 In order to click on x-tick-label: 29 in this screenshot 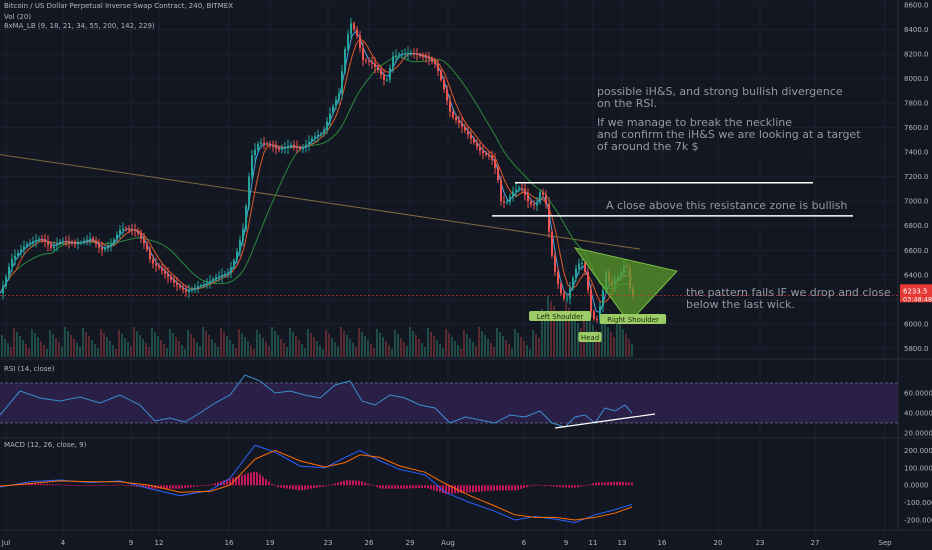, I will do `click(410, 543)`.